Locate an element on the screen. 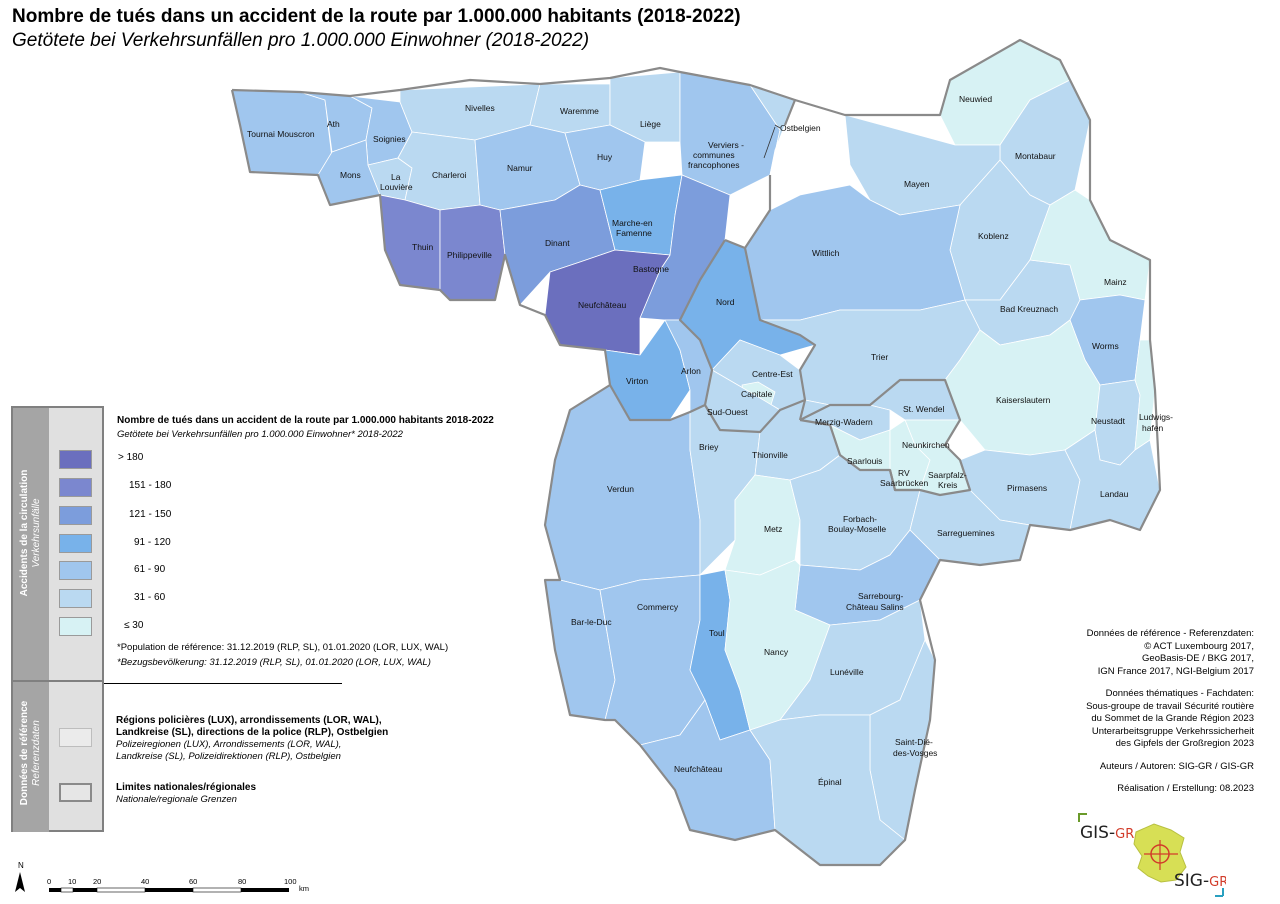 This screenshot has width=1280, height=904. border-lorraine-germany is located at coordinates (904, 480).